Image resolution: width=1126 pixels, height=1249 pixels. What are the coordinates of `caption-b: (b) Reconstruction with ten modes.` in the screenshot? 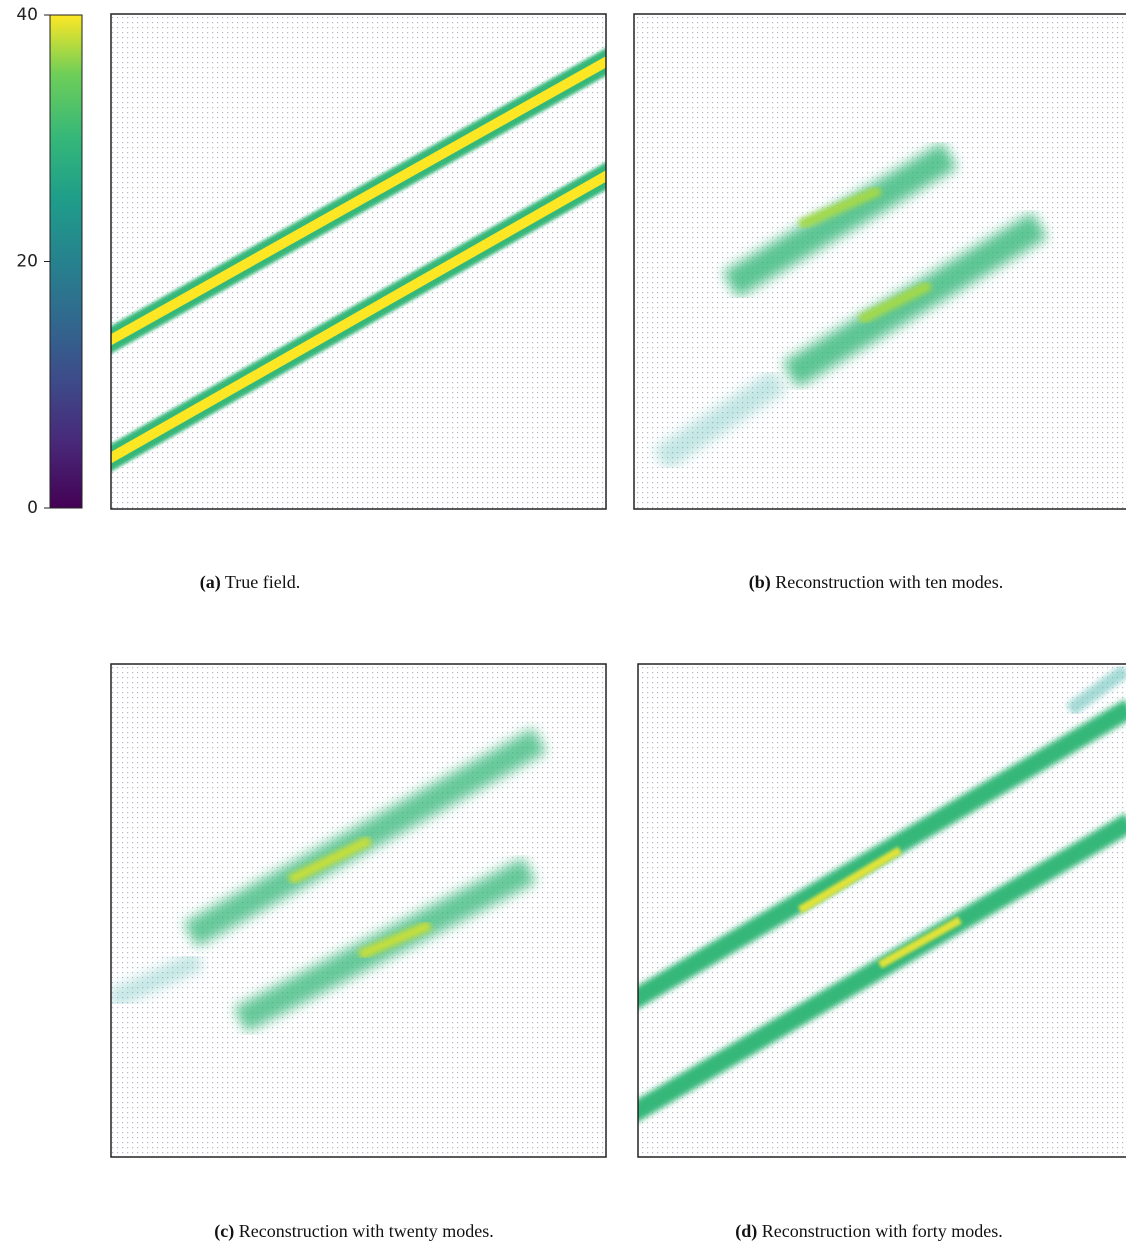 It's located at (876, 582).